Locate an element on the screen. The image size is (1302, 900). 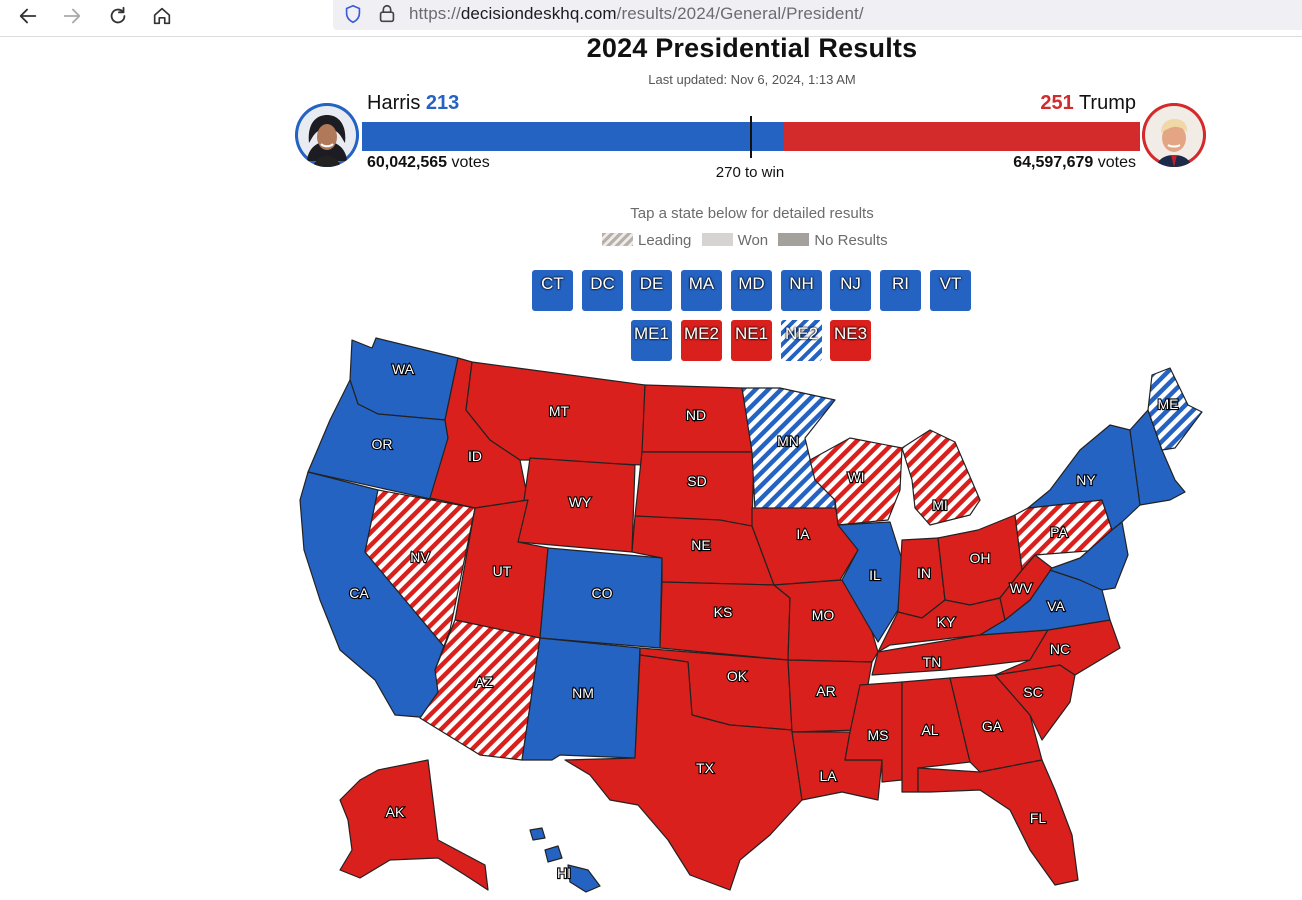
forward-button is located at coordinates (72, 16).